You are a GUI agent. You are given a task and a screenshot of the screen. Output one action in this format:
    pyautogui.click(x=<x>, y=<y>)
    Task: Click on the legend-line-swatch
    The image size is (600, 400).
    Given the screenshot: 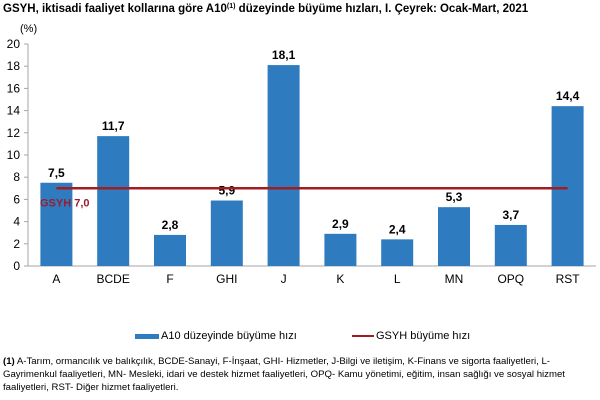 What is the action you would take?
    pyautogui.click(x=363, y=336)
    